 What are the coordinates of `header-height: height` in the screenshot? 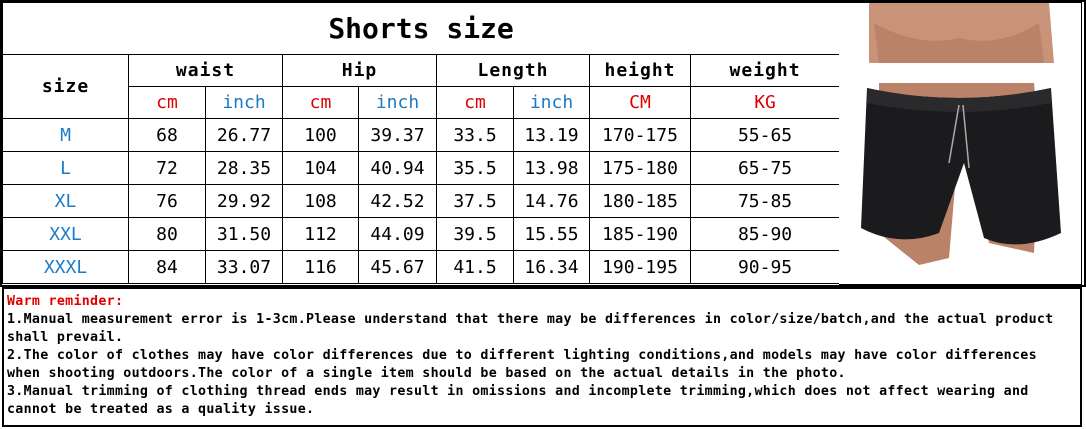 It's located at (640, 70).